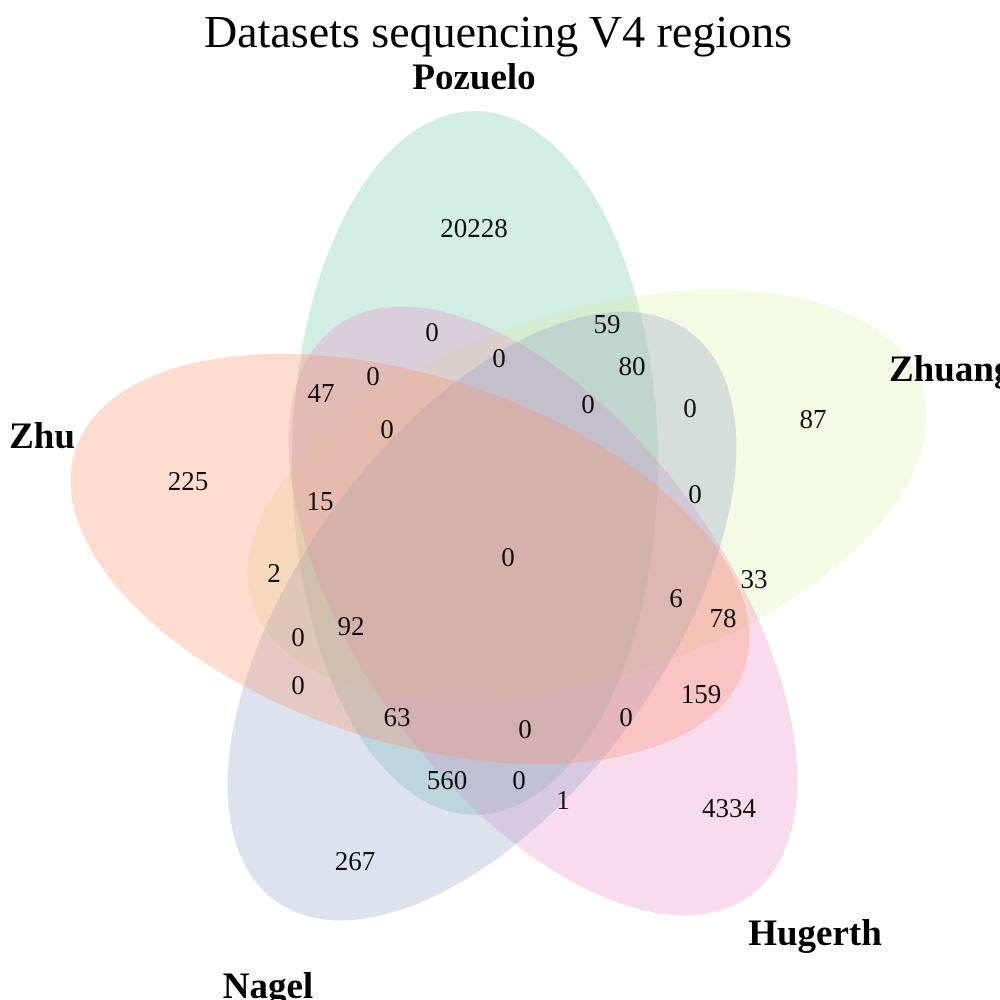 Image resolution: width=1000 pixels, height=1000 pixels. What do you see at coordinates (397, 717) in the screenshot?
I see `region-count: 63` at bounding box center [397, 717].